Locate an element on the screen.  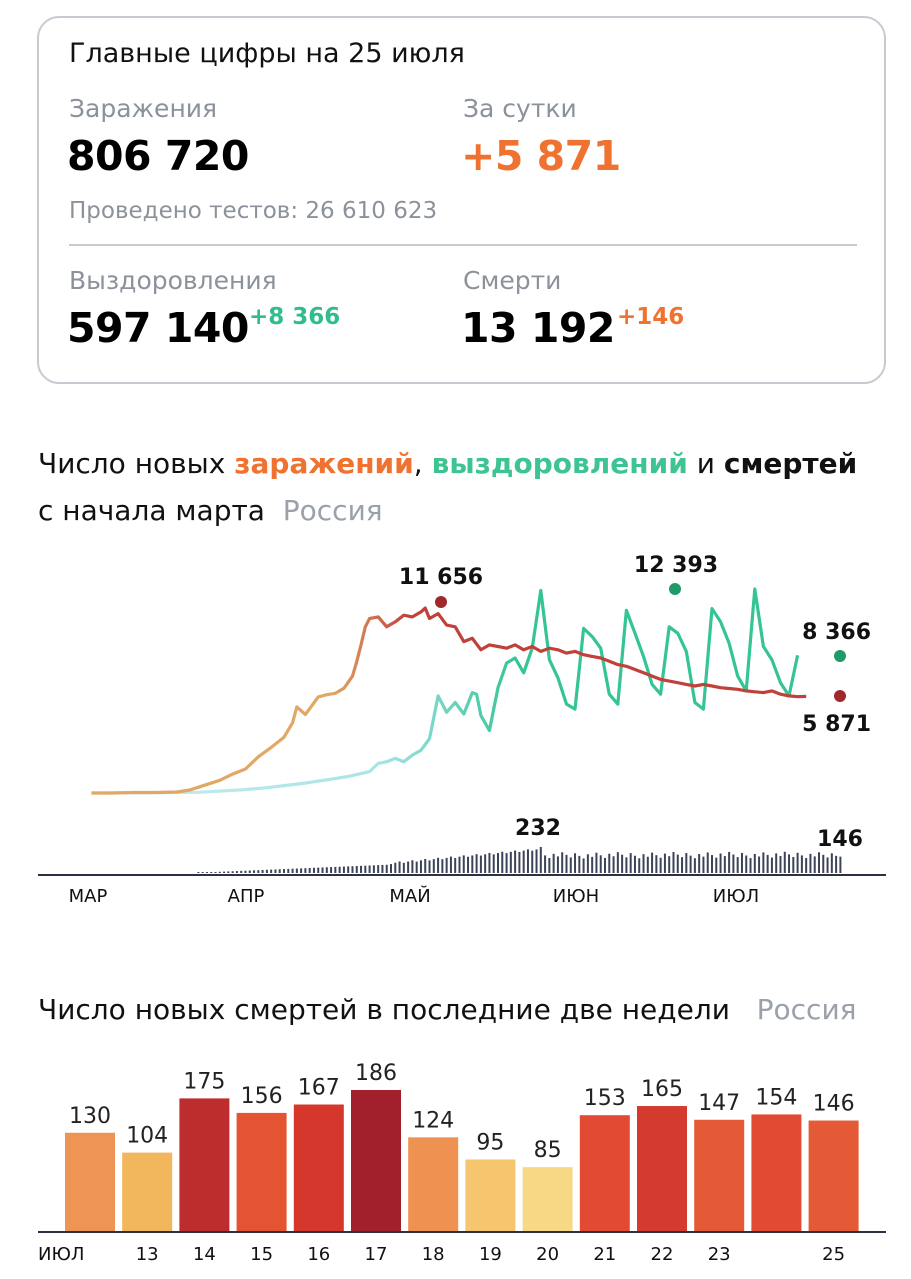
month-label: МАР is located at coordinates (88, 896).